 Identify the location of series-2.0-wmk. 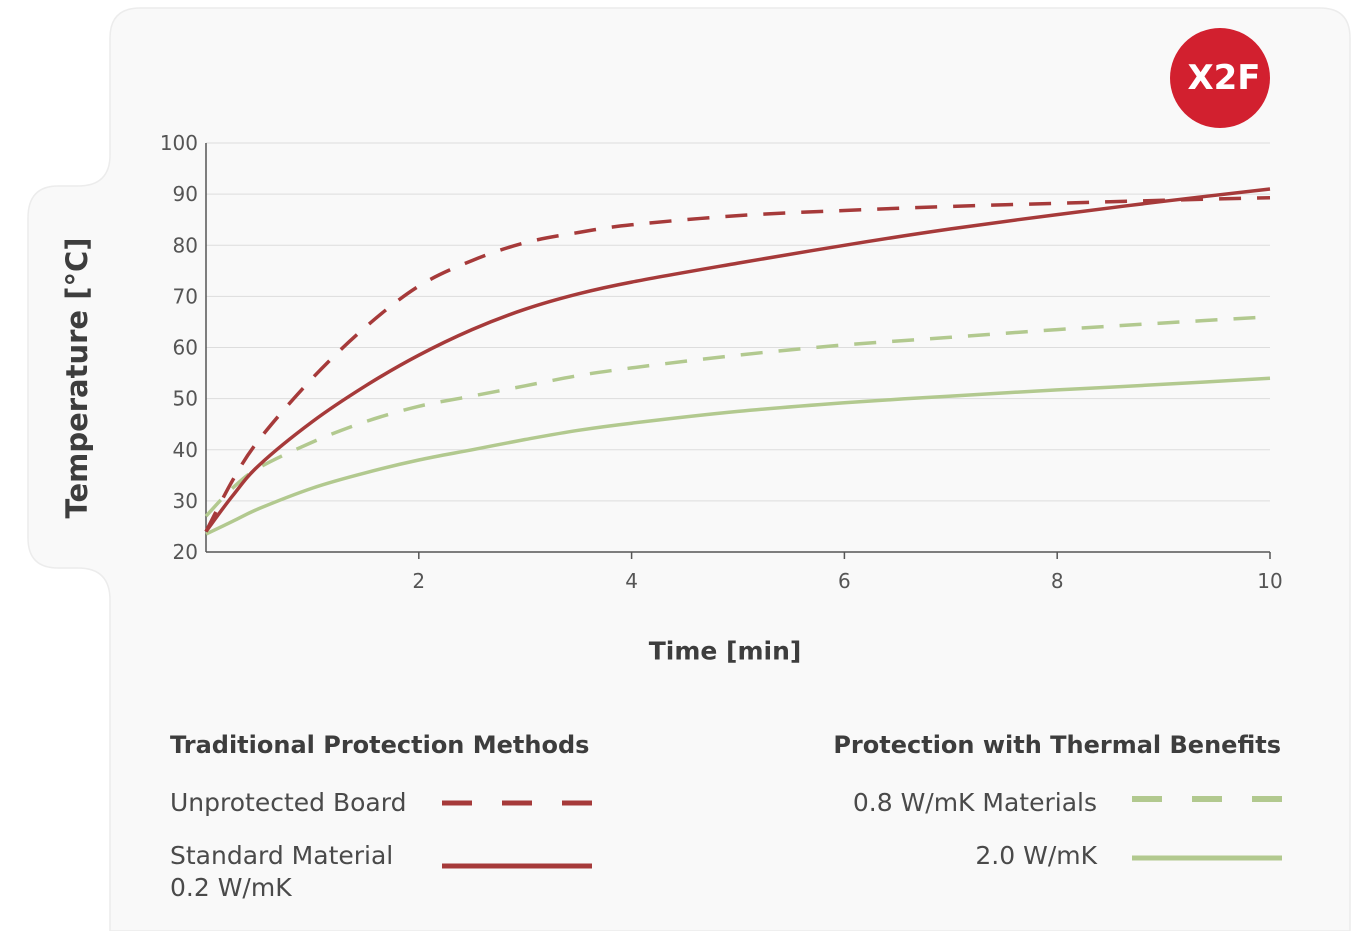
(738, 456).